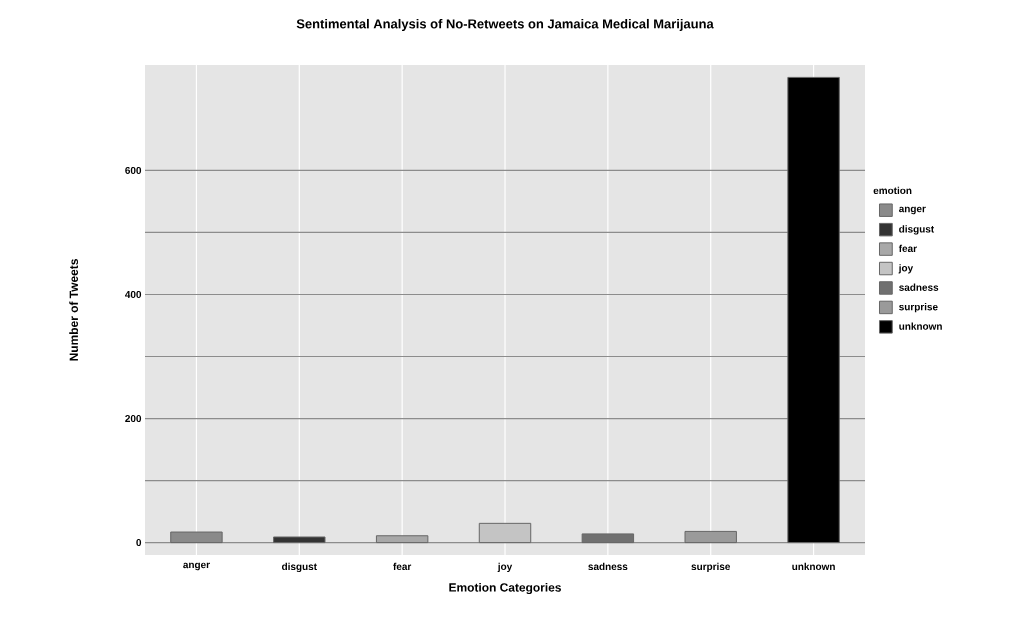  Describe the element at coordinates (505, 25) in the screenshot. I see `chart-title: Sentimental Analysis of No-Retweets on Jamaica Medical Marijauna` at that location.